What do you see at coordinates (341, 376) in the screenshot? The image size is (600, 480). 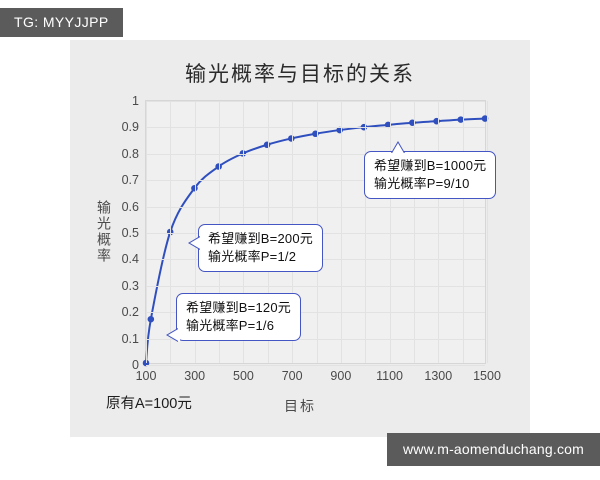 I see `x-axis-tick-label: 900` at bounding box center [341, 376].